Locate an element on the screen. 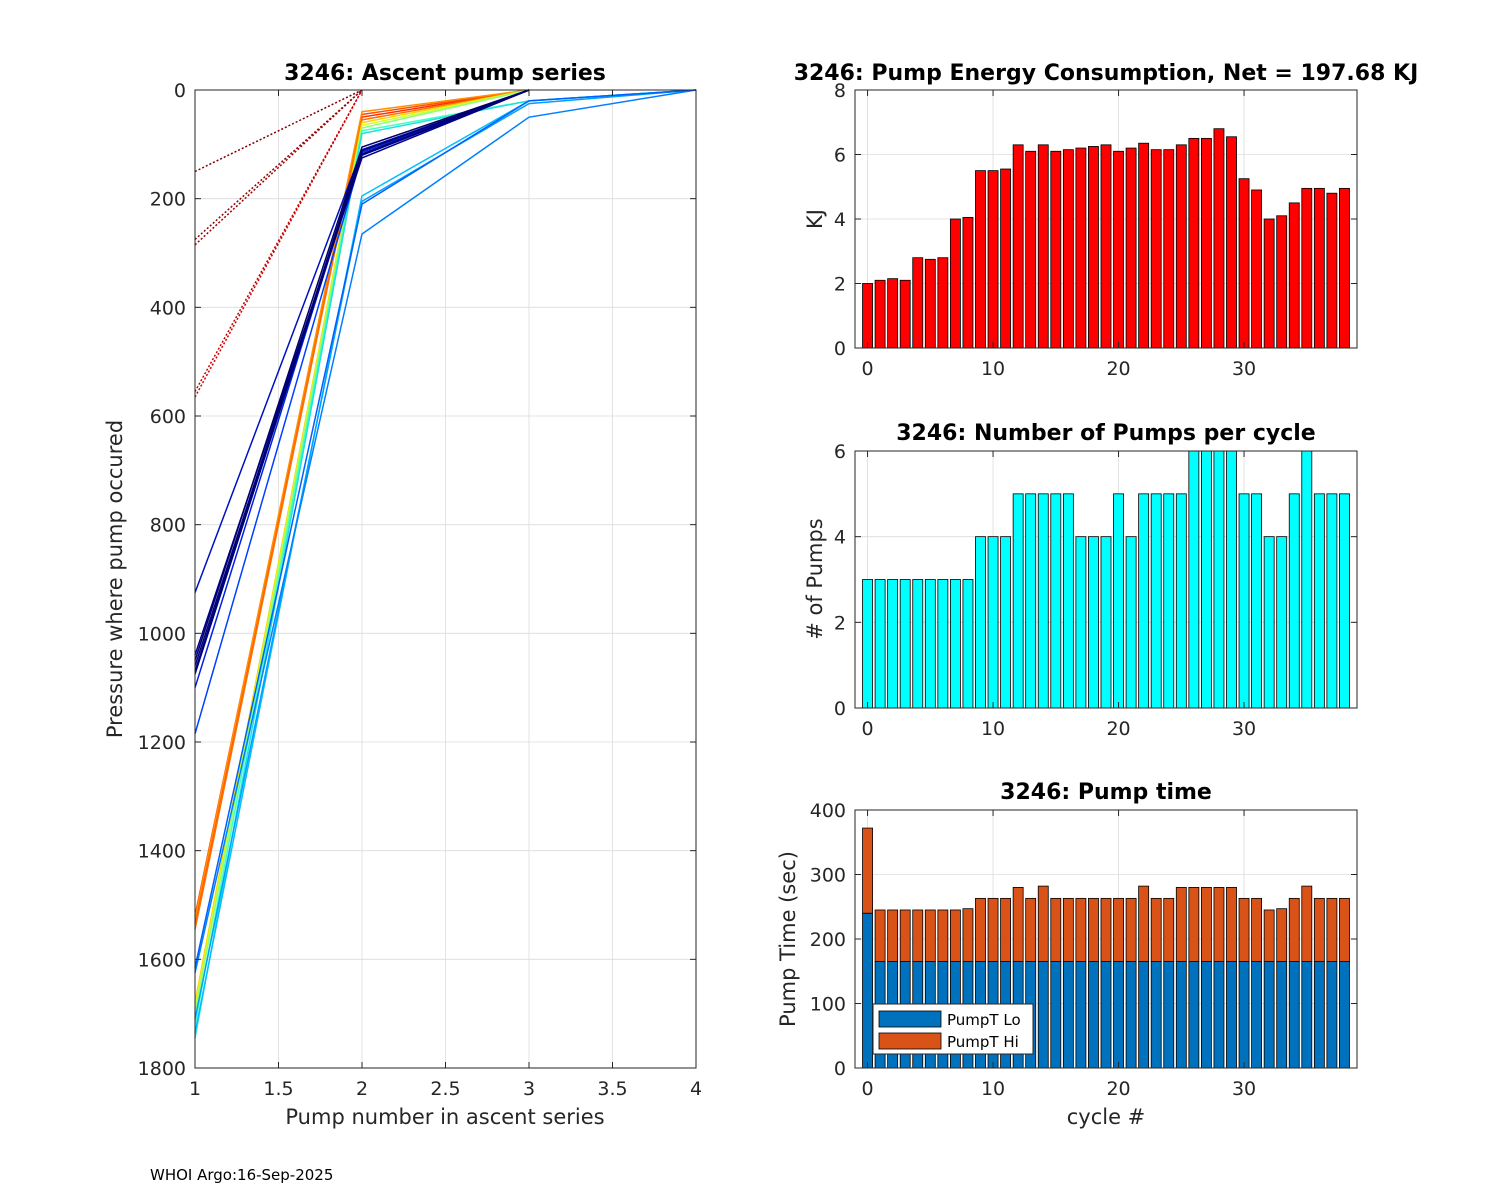  ascent-x-axis-label: Pump number in ascent series is located at coordinates (444, 1117).